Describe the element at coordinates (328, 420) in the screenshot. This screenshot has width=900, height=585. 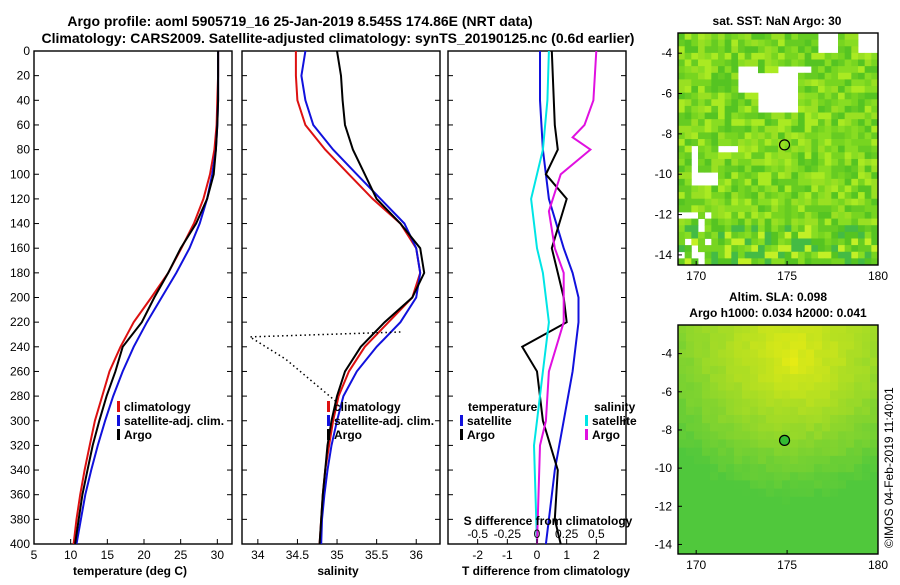
I see `legend-swatch-satellite` at that location.